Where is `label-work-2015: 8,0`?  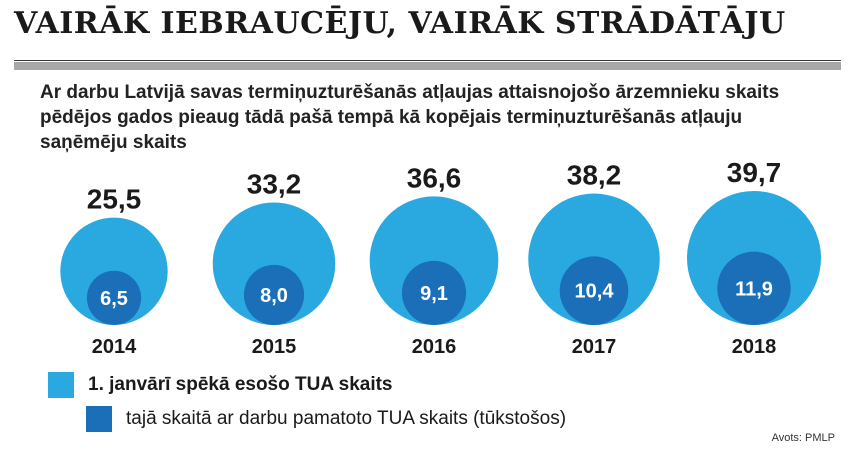
label-work-2015: 8,0 is located at coordinates (274, 296).